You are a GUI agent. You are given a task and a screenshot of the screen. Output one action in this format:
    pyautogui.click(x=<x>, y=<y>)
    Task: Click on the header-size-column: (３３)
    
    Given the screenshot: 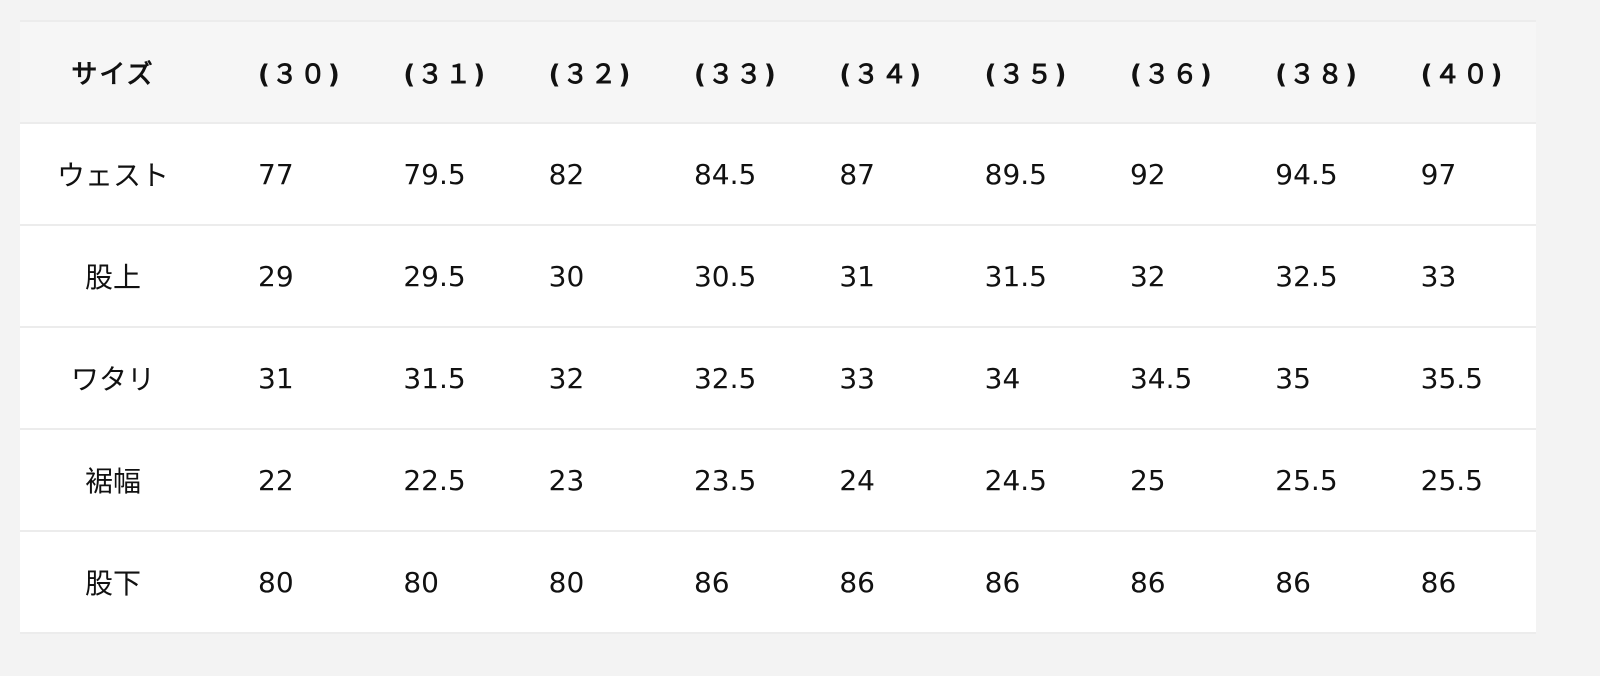 What is the action you would take?
    pyautogui.click(x=736, y=72)
    